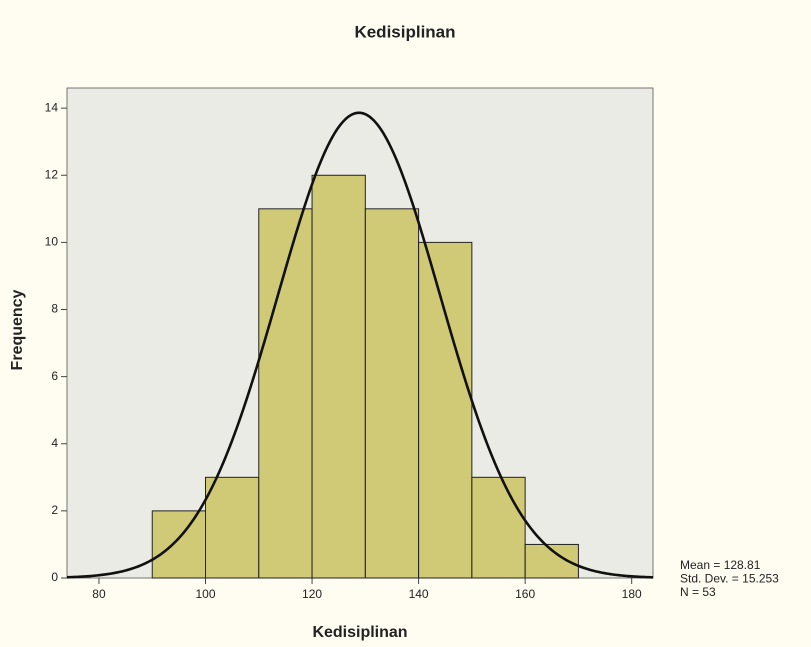  Describe the element at coordinates (52, 107) in the screenshot. I see `y-tick-label: 14` at that location.